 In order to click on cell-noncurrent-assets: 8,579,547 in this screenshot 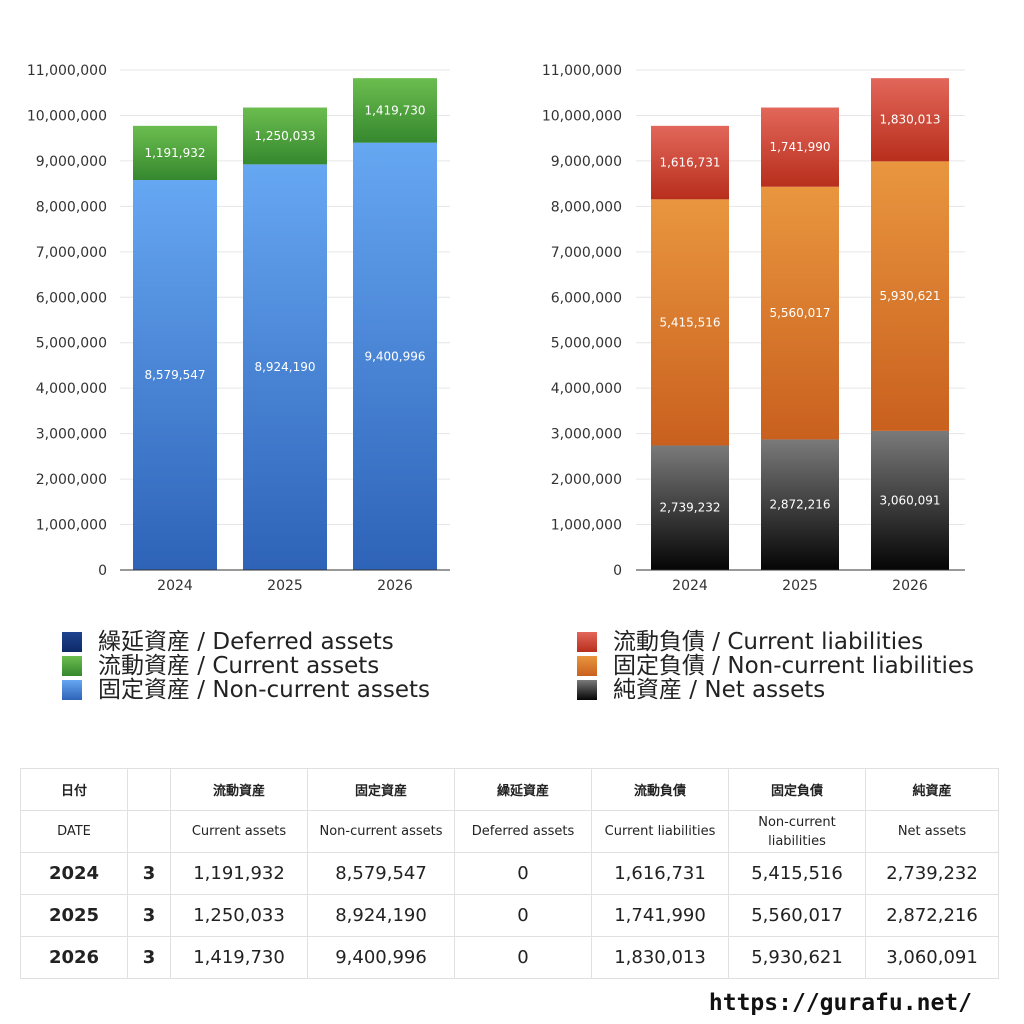, I will do `click(381, 873)`.